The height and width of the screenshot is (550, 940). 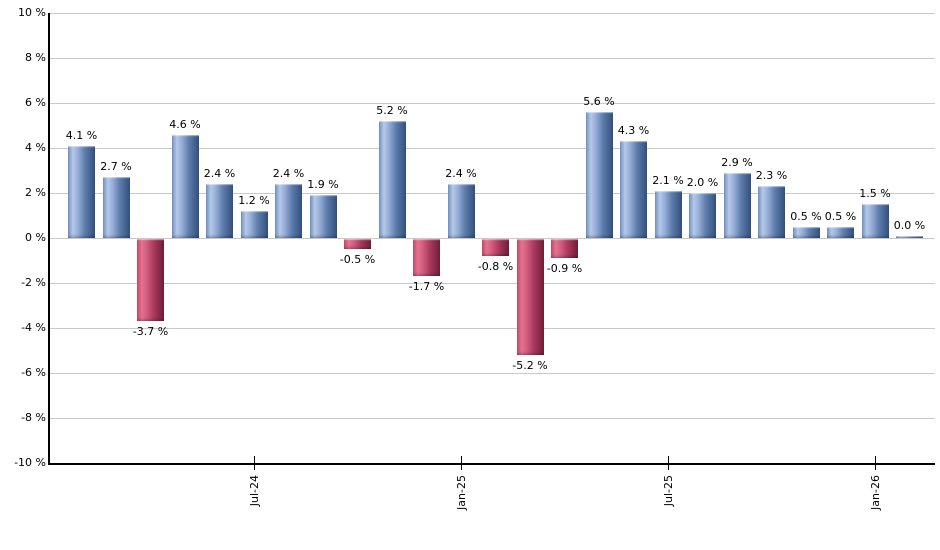 I want to click on y-tick-label: -2 %, so click(x=33, y=282).